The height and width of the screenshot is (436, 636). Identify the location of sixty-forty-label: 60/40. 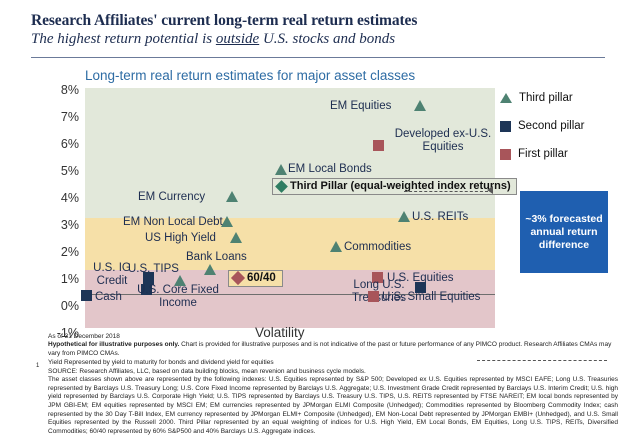
(261, 278).